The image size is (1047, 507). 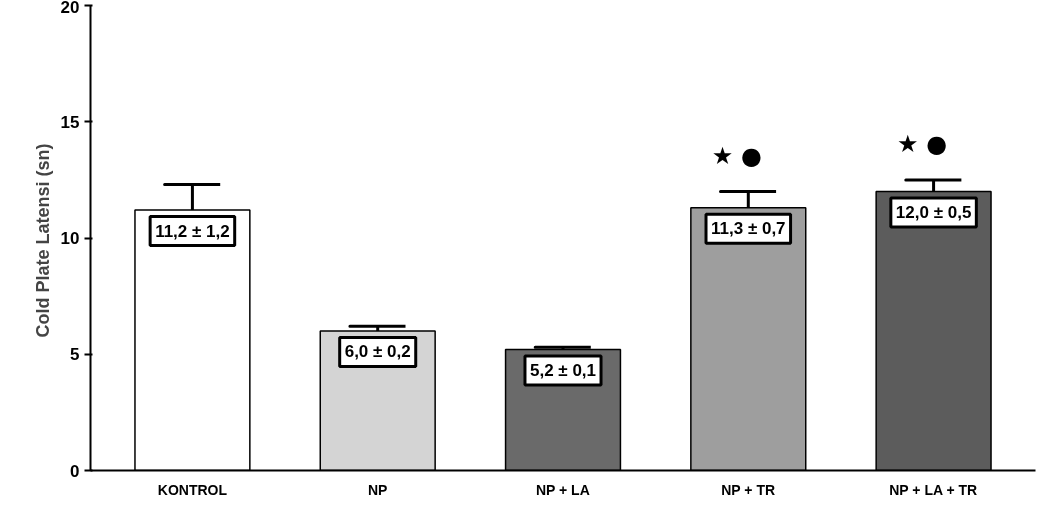 I want to click on x-tick-label: KONTROL, so click(x=192, y=489).